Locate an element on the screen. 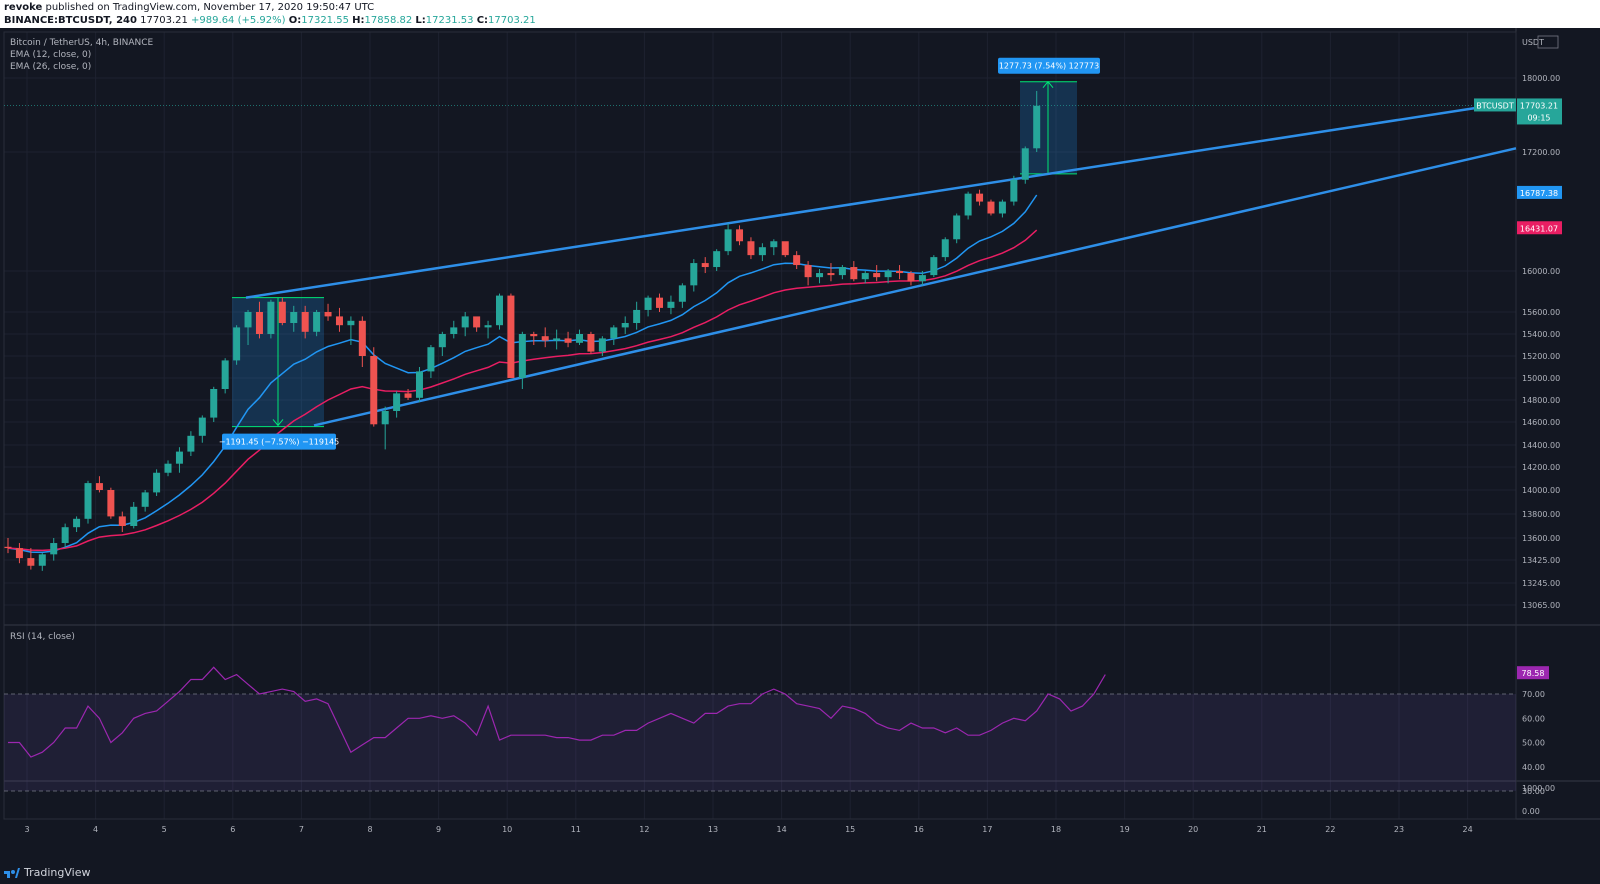 The width and height of the screenshot is (1600, 884). rsi-current-tag is located at coordinates (1533, 673).